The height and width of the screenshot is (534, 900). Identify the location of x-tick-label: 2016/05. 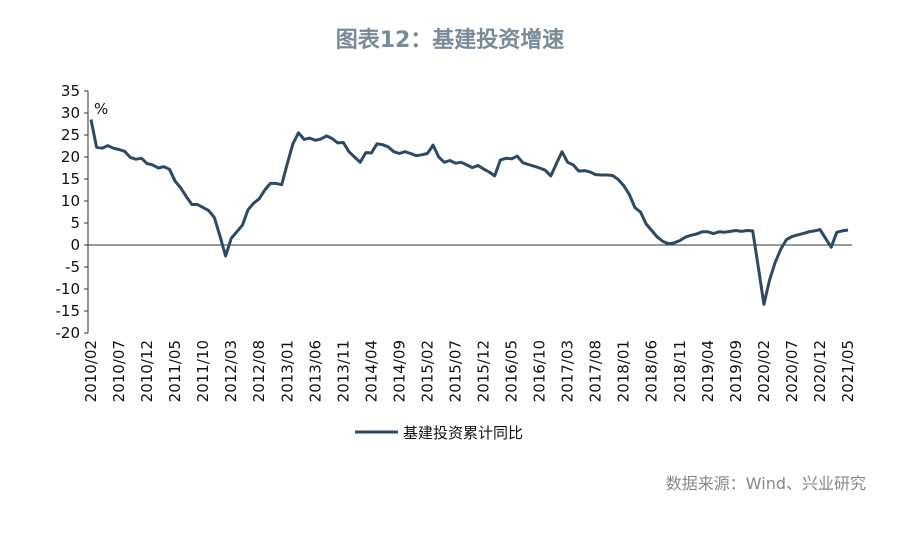
(512, 371).